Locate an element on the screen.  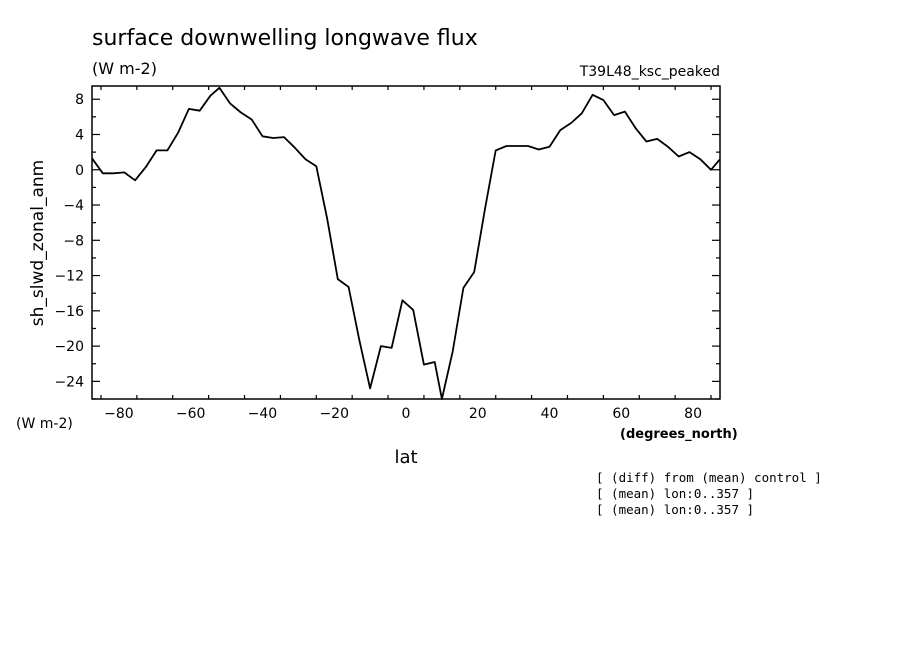
y-tick-label: −12 is located at coordinates (69, 277).